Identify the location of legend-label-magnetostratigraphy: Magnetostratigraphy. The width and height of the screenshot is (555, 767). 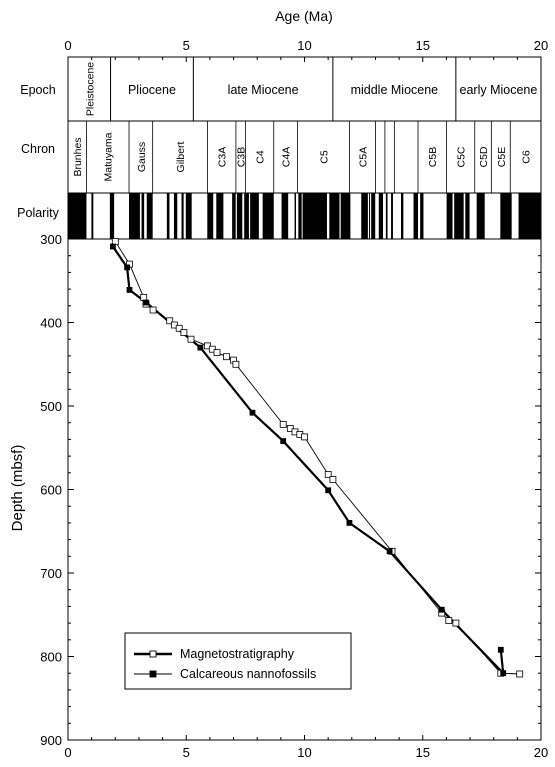
(237, 654).